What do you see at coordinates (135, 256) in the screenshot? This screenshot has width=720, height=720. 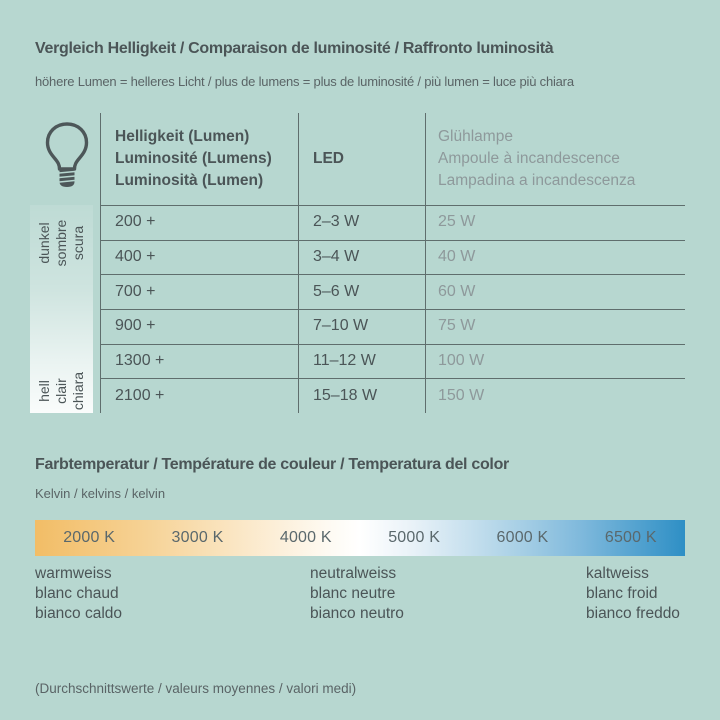 I see `lumen-cell: 400 +` at bounding box center [135, 256].